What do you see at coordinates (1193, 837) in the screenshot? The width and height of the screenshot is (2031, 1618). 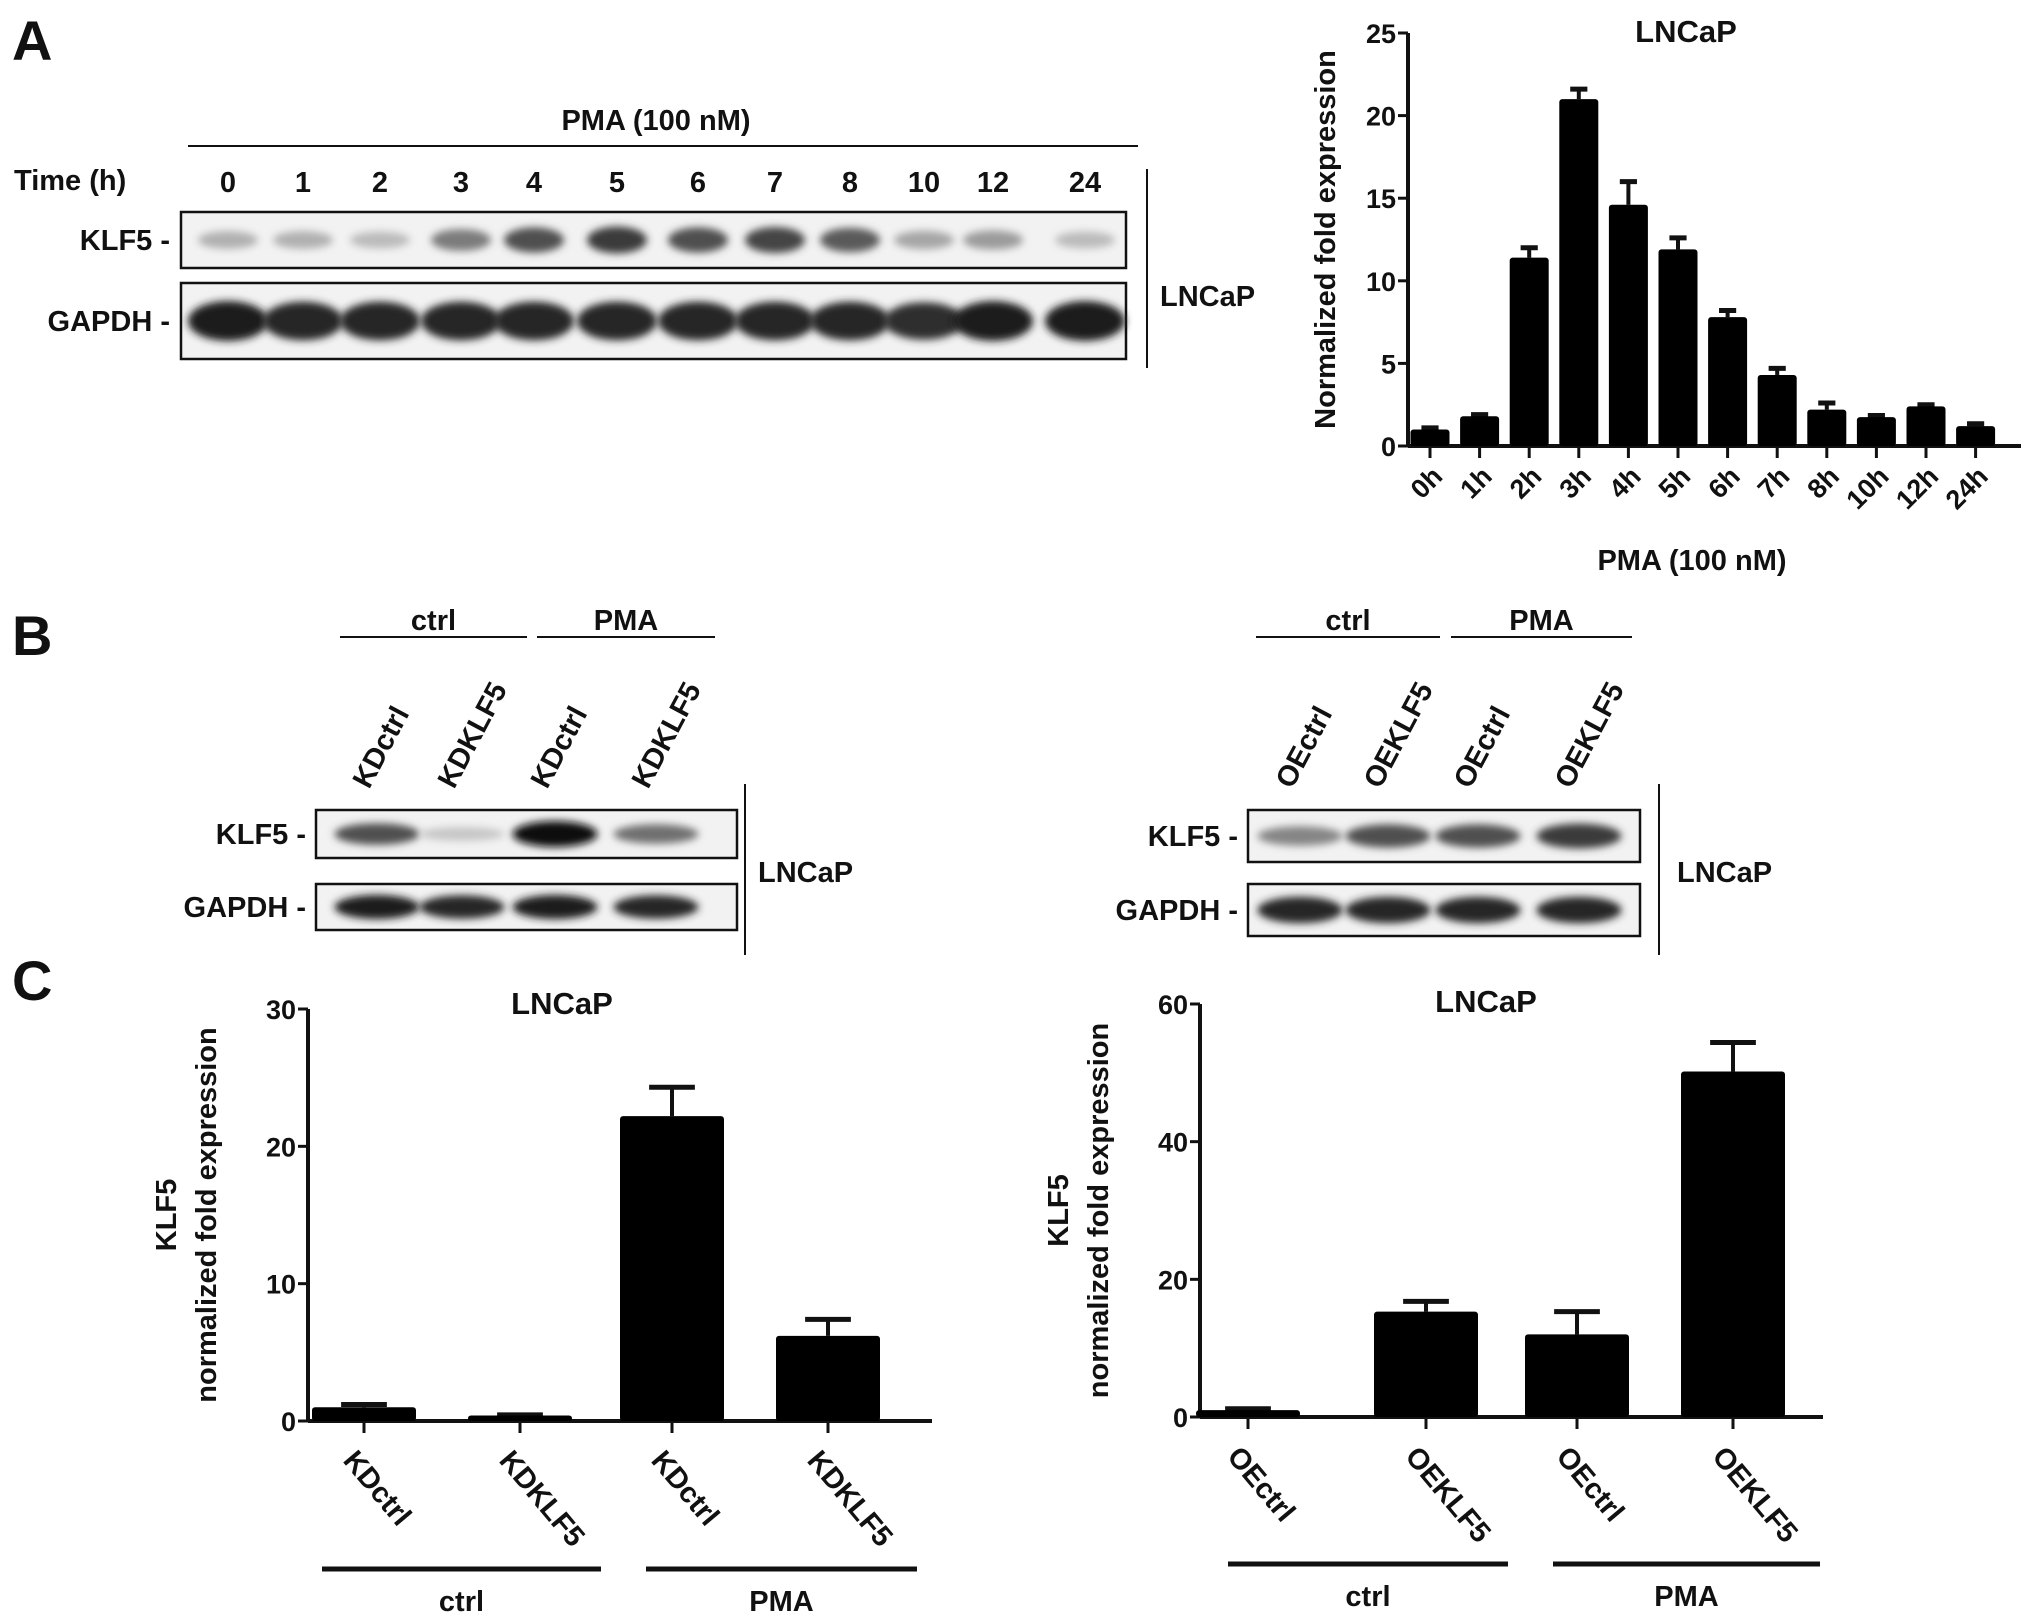 I see `blot-row-label: KLF5 -` at bounding box center [1193, 837].